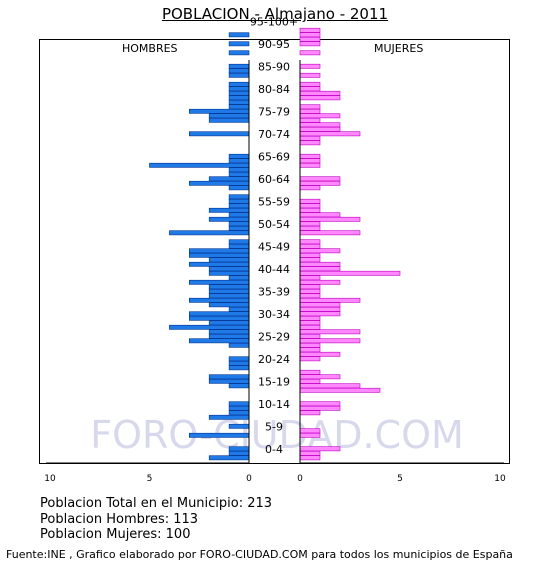  I want to click on age-label-10-14: 10-14, so click(274, 404).